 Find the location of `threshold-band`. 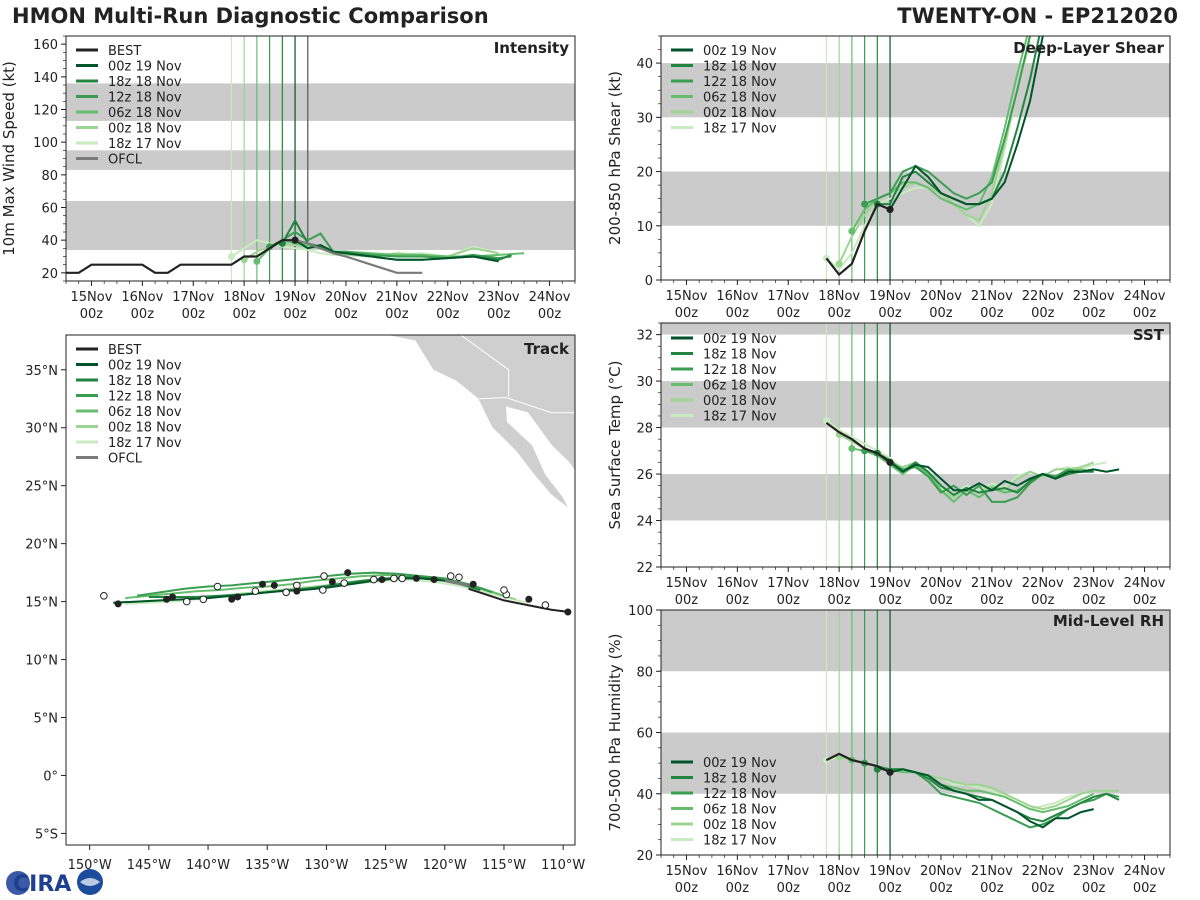

threshold-band is located at coordinates (320, 102).